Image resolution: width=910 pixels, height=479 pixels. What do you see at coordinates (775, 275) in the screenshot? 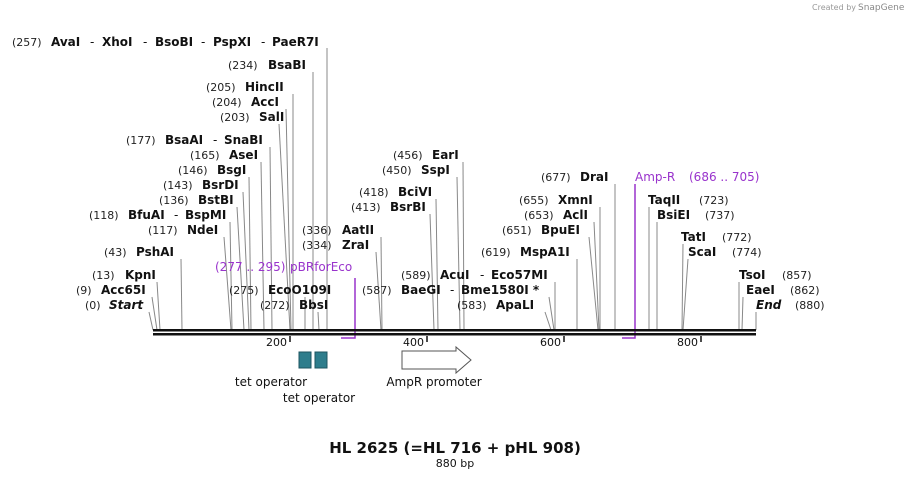
I see `site-857: TsoI (857)` at bounding box center [775, 275].